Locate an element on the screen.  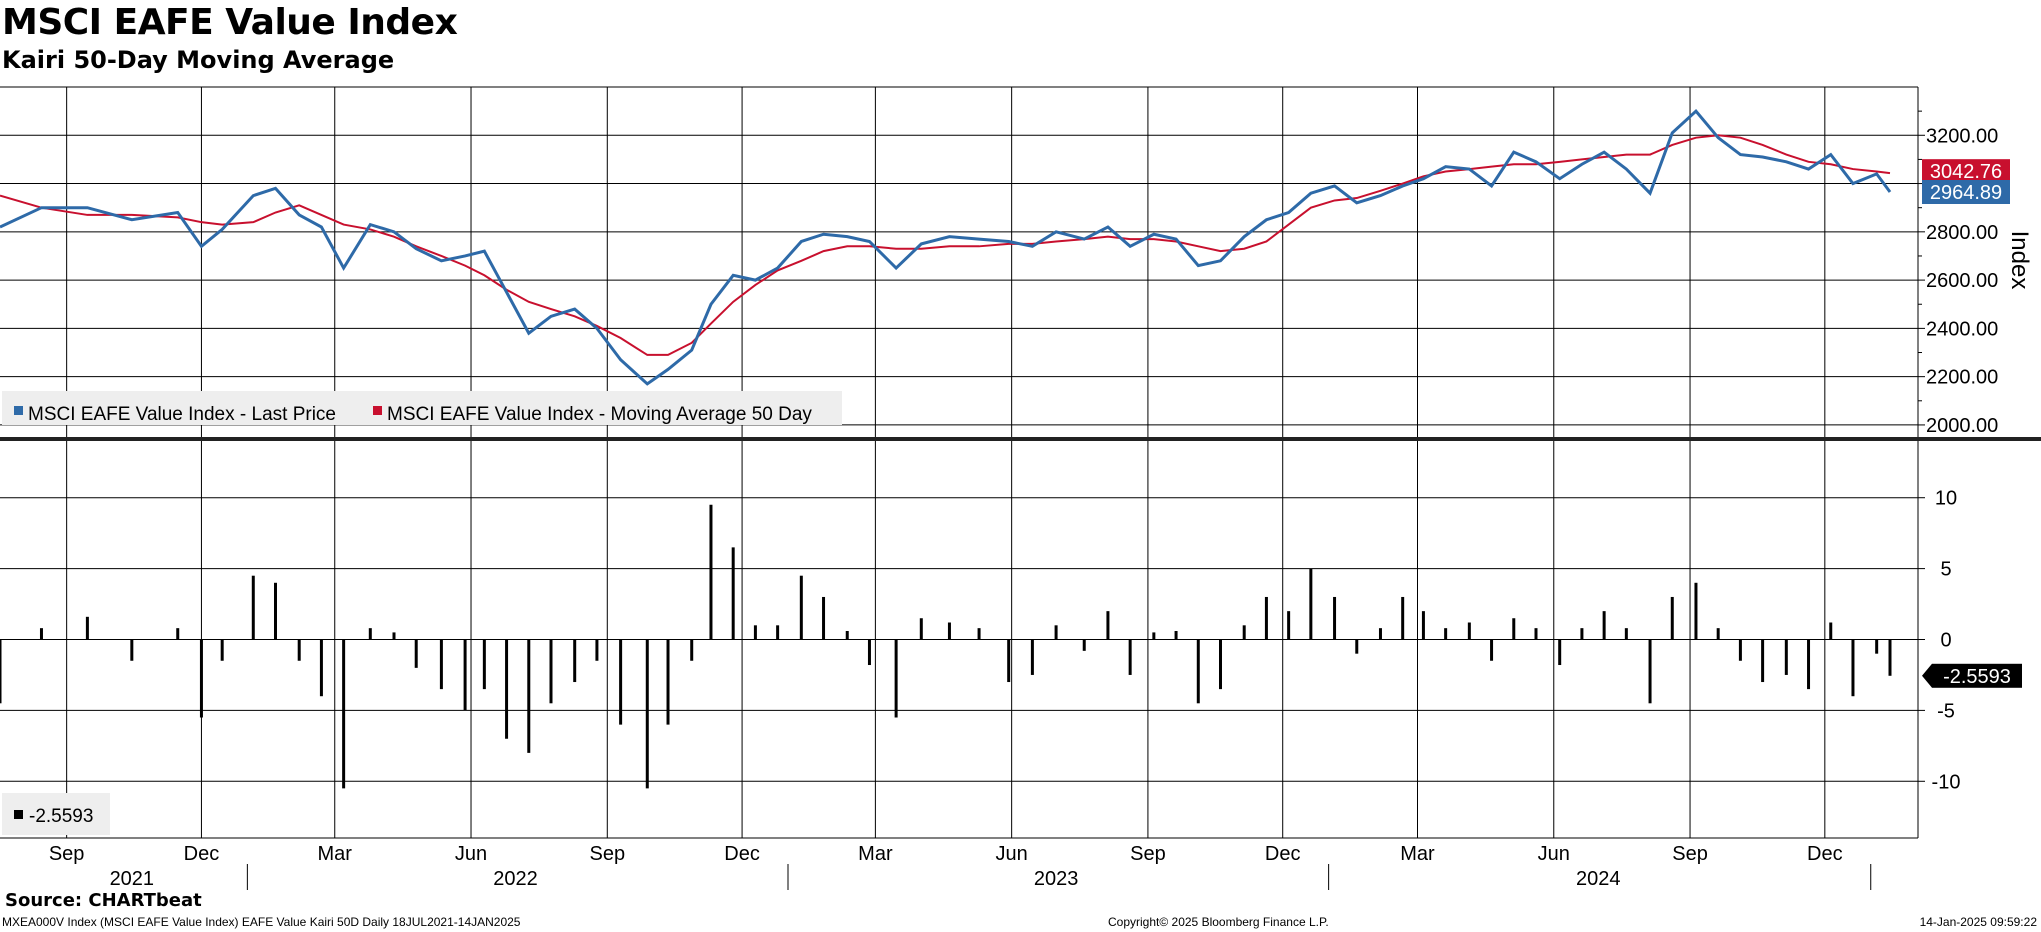
footer-timestamp: 14-Jan-2025 09:59:22 is located at coordinates (1978, 922).